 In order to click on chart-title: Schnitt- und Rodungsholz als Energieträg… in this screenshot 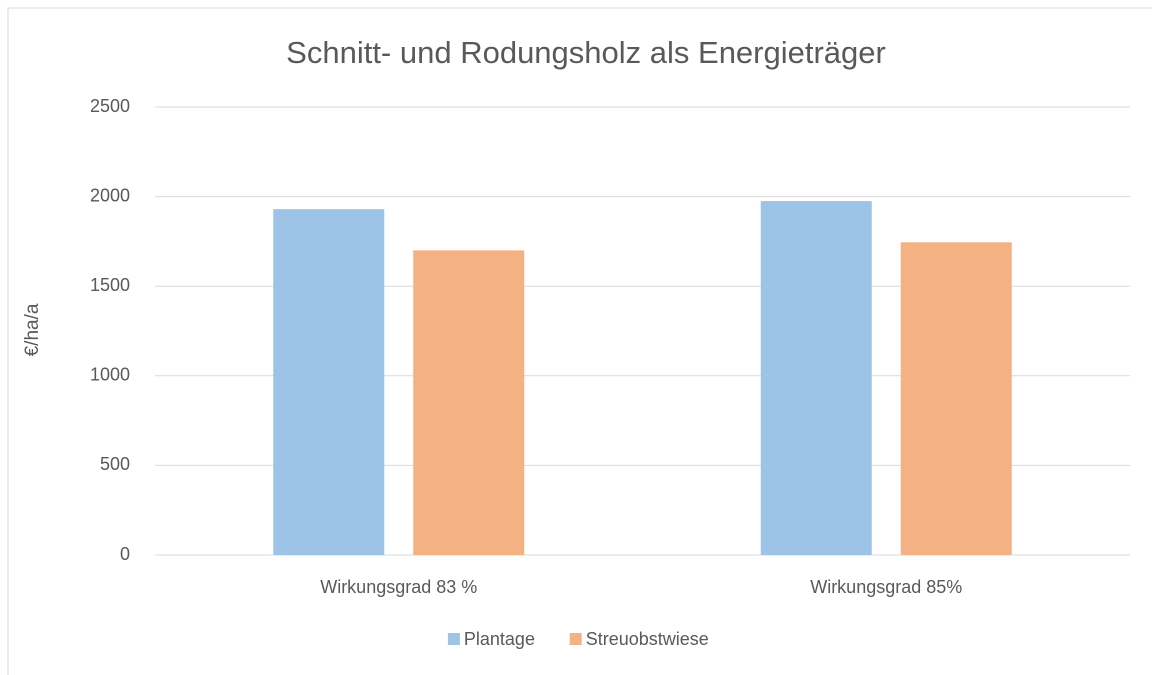, I will do `click(586, 52)`.